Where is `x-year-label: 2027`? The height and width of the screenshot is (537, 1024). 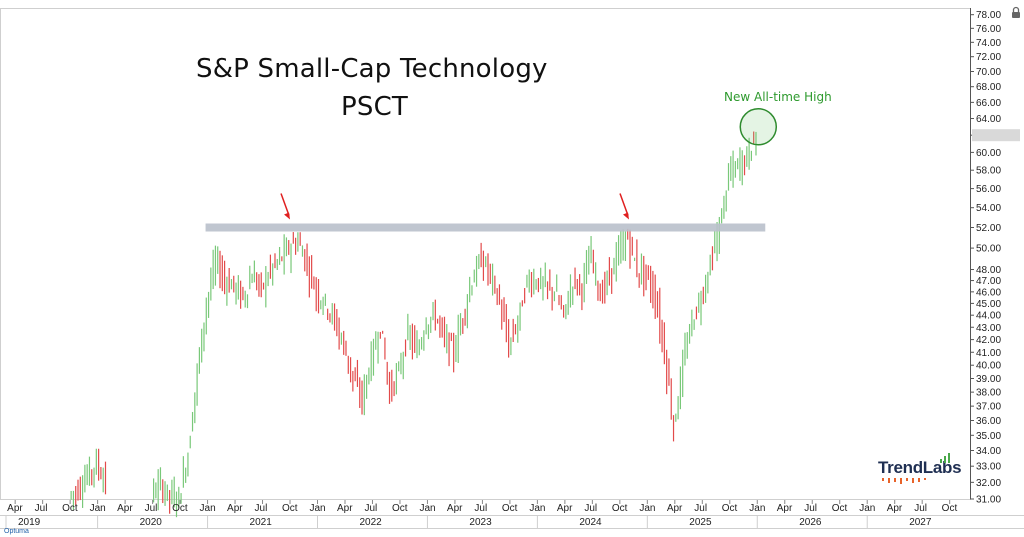
x-year-label: 2027 is located at coordinates (920, 522).